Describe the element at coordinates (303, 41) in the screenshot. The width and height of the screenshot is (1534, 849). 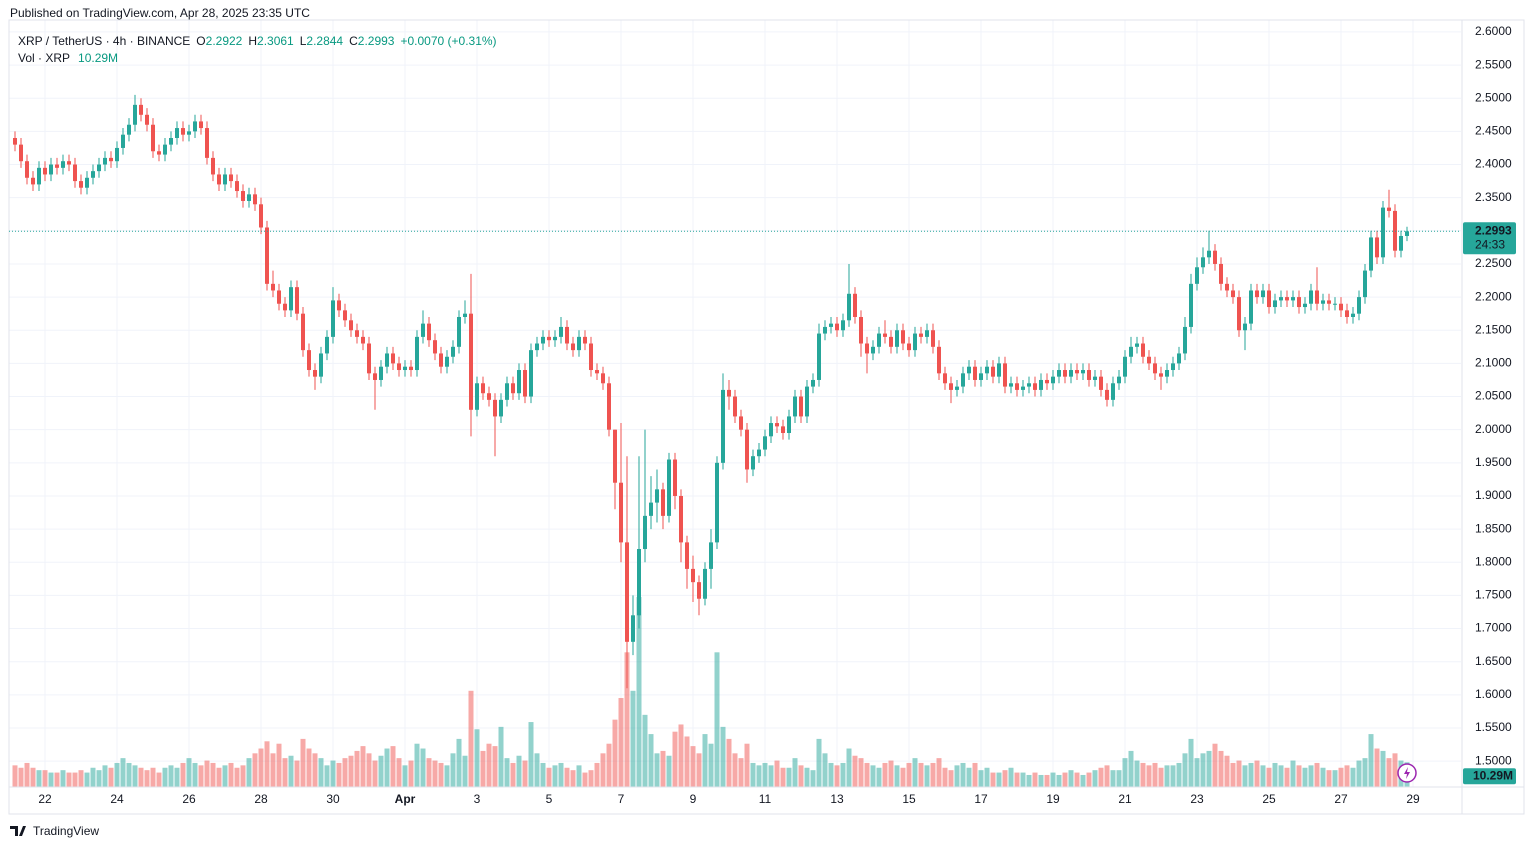
I see `l-key: L` at that location.